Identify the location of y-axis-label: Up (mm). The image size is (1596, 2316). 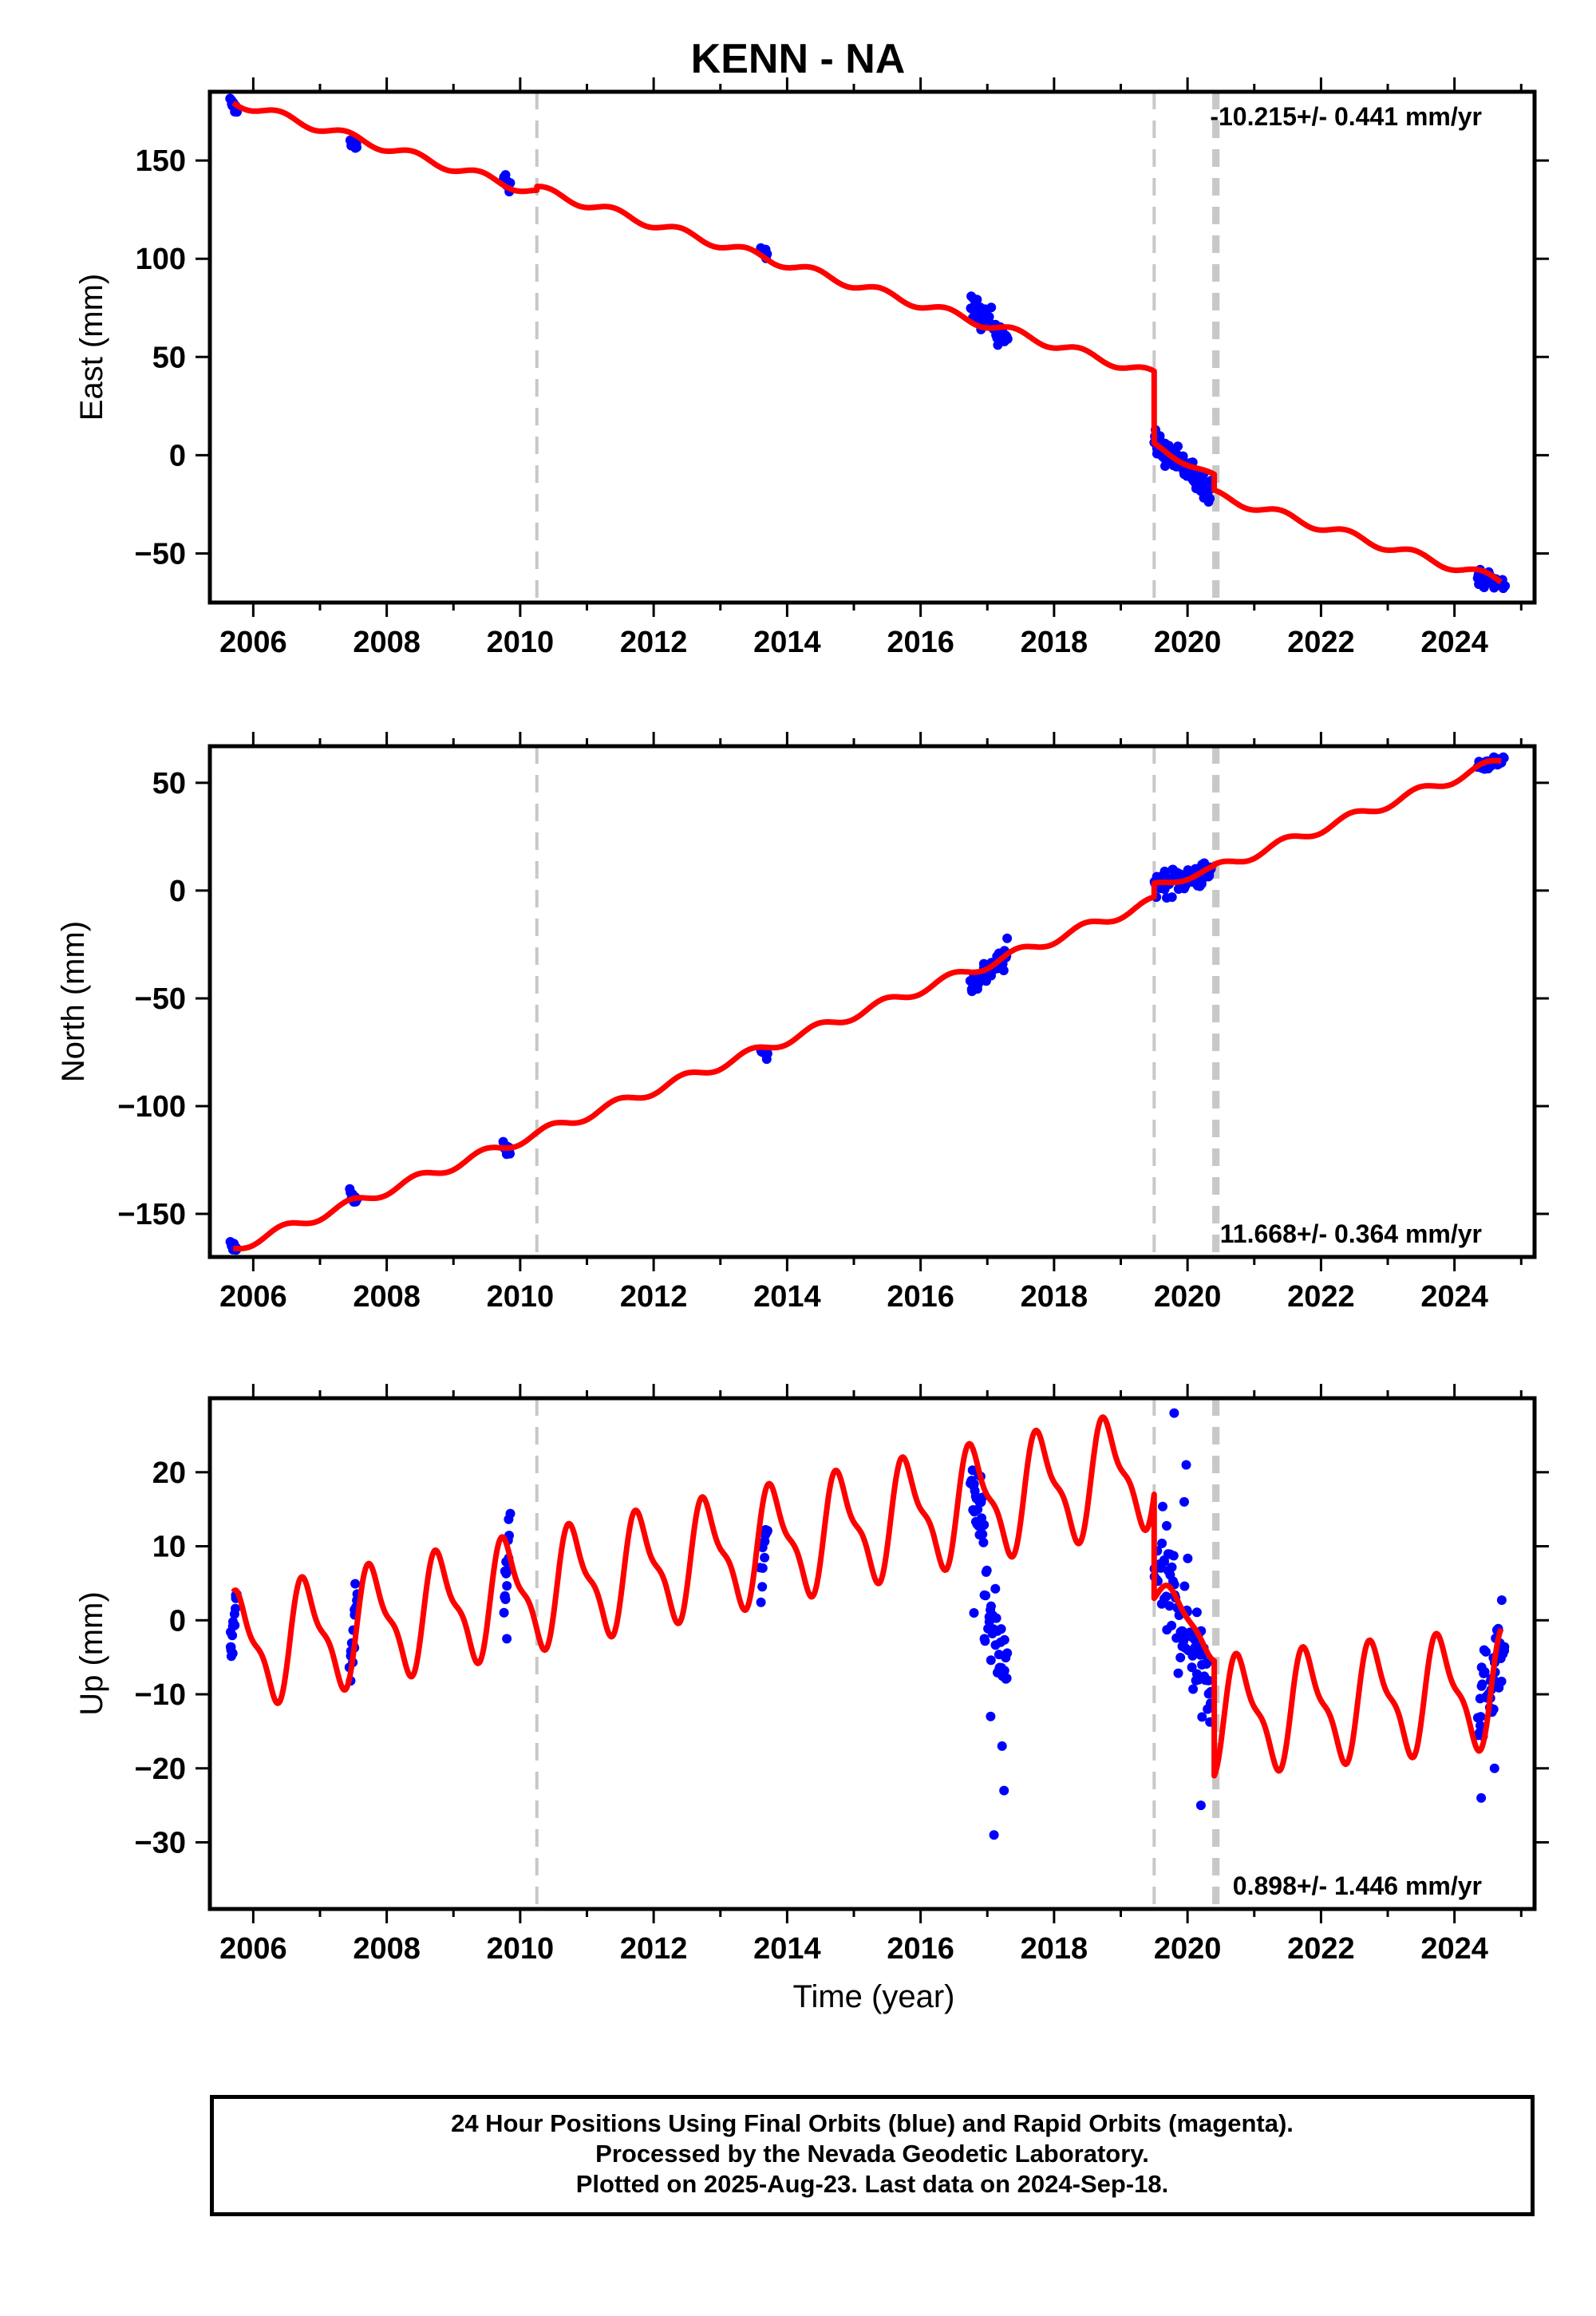
(91, 1653).